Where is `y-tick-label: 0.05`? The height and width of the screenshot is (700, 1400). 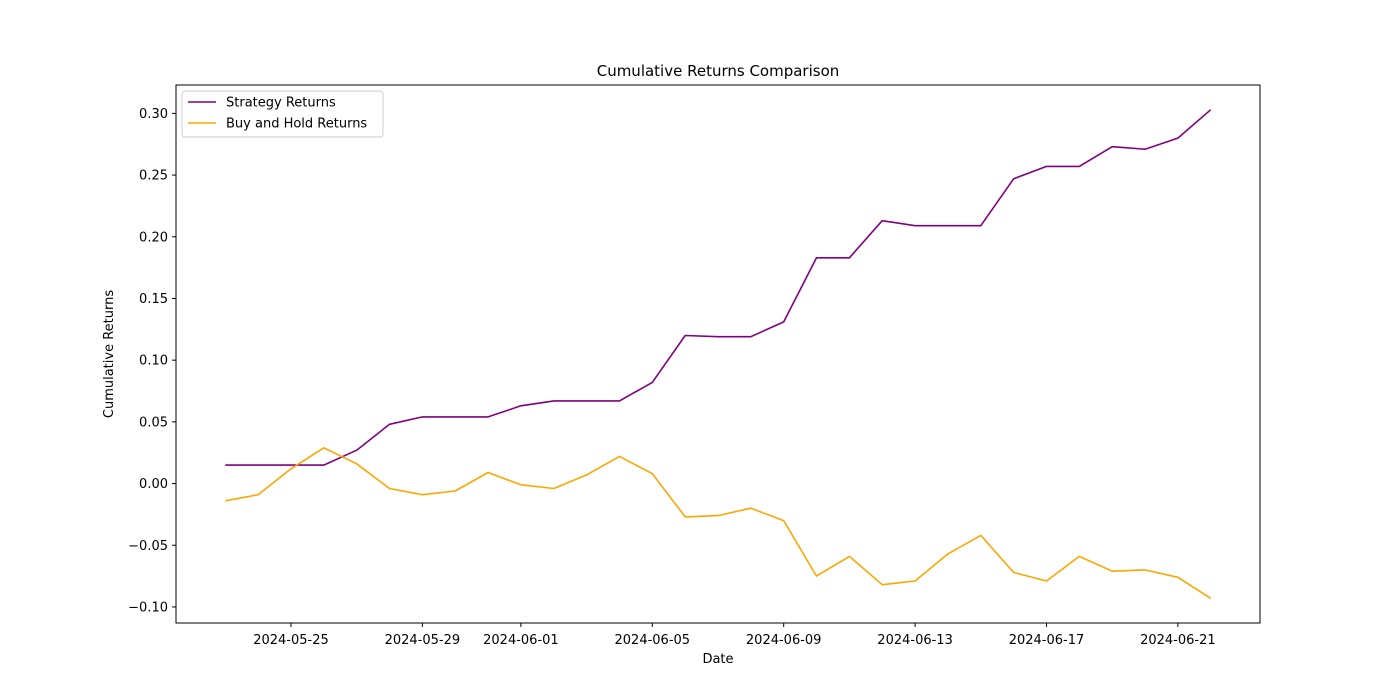
y-tick-label: 0.05 is located at coordinates (153, 422).